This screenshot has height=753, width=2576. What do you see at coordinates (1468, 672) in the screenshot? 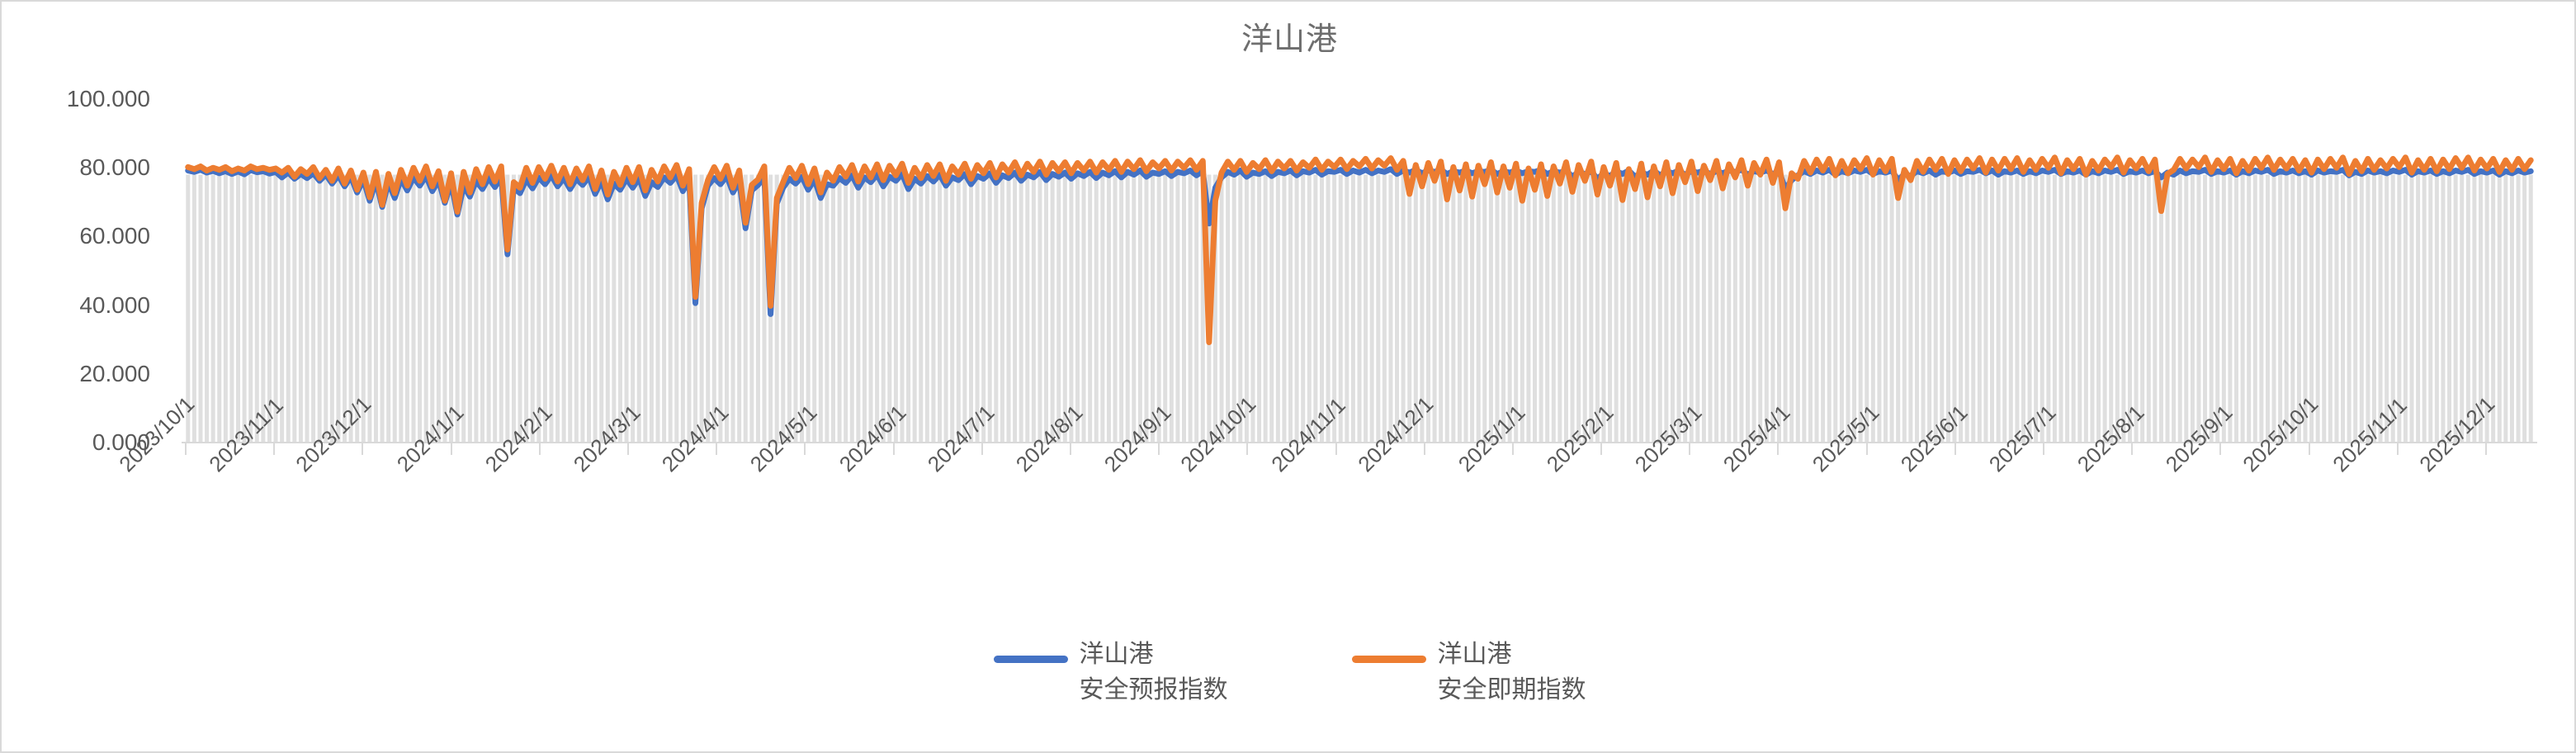
I see `legend-item: 洋山港 安全即期指数` at bounding box center [1468, 672].